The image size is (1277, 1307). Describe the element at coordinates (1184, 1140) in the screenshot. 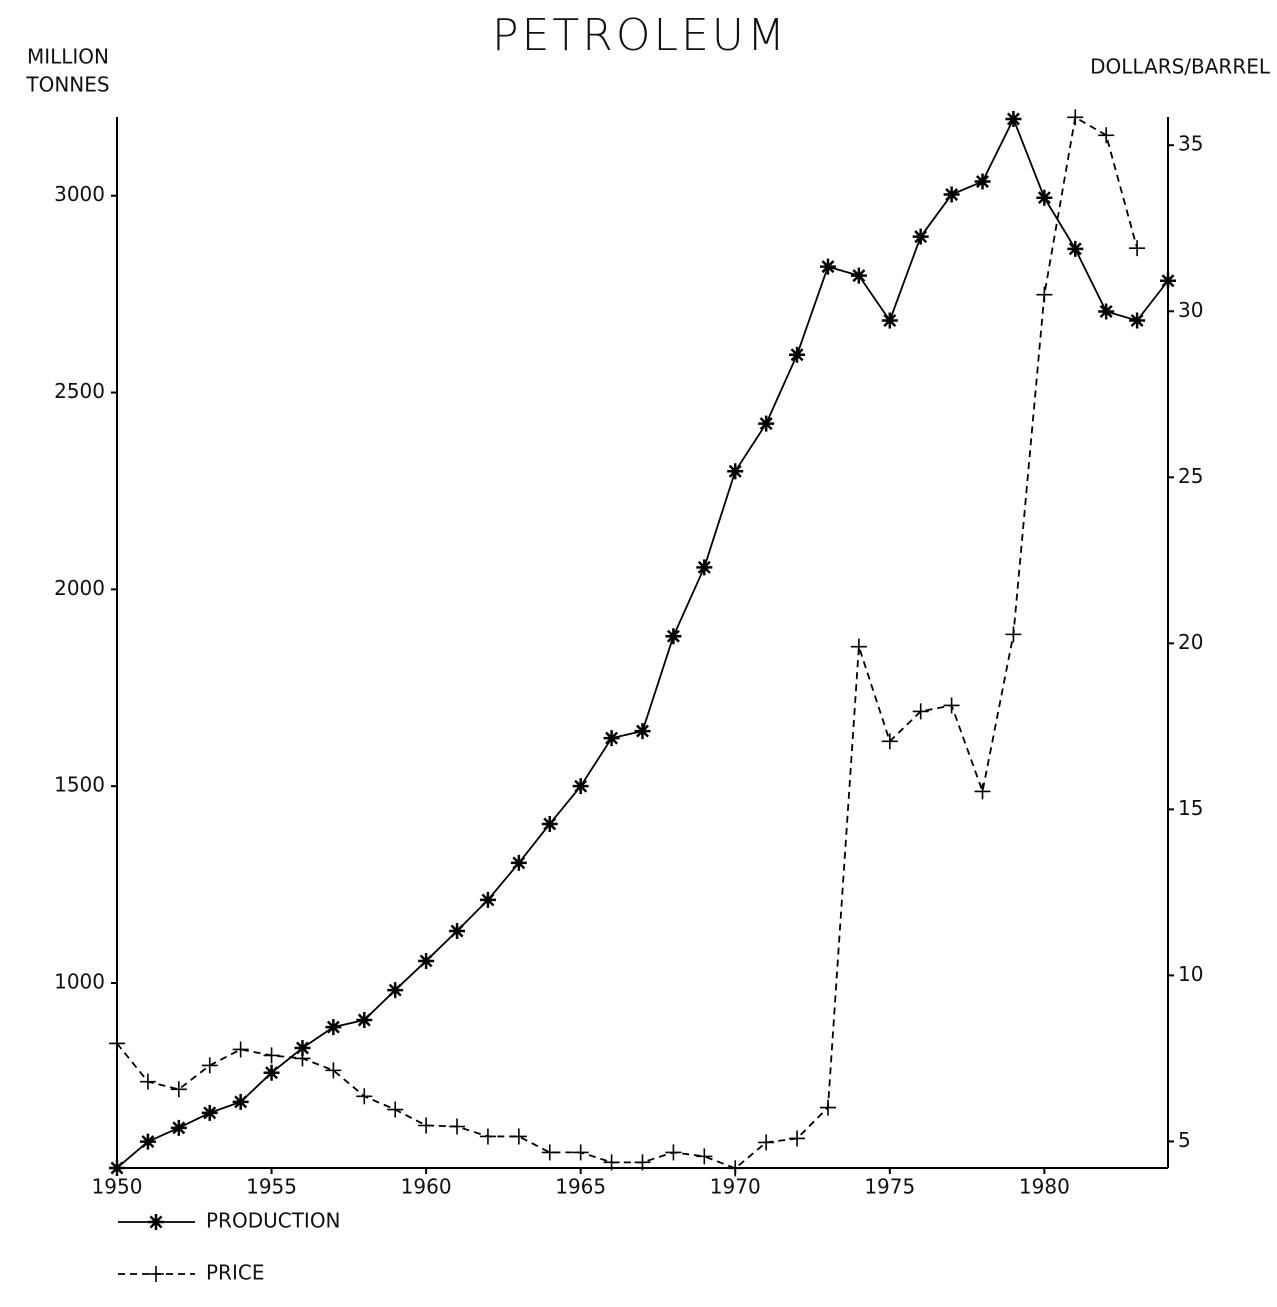

I see `y2-tick-label: 5` at that location.